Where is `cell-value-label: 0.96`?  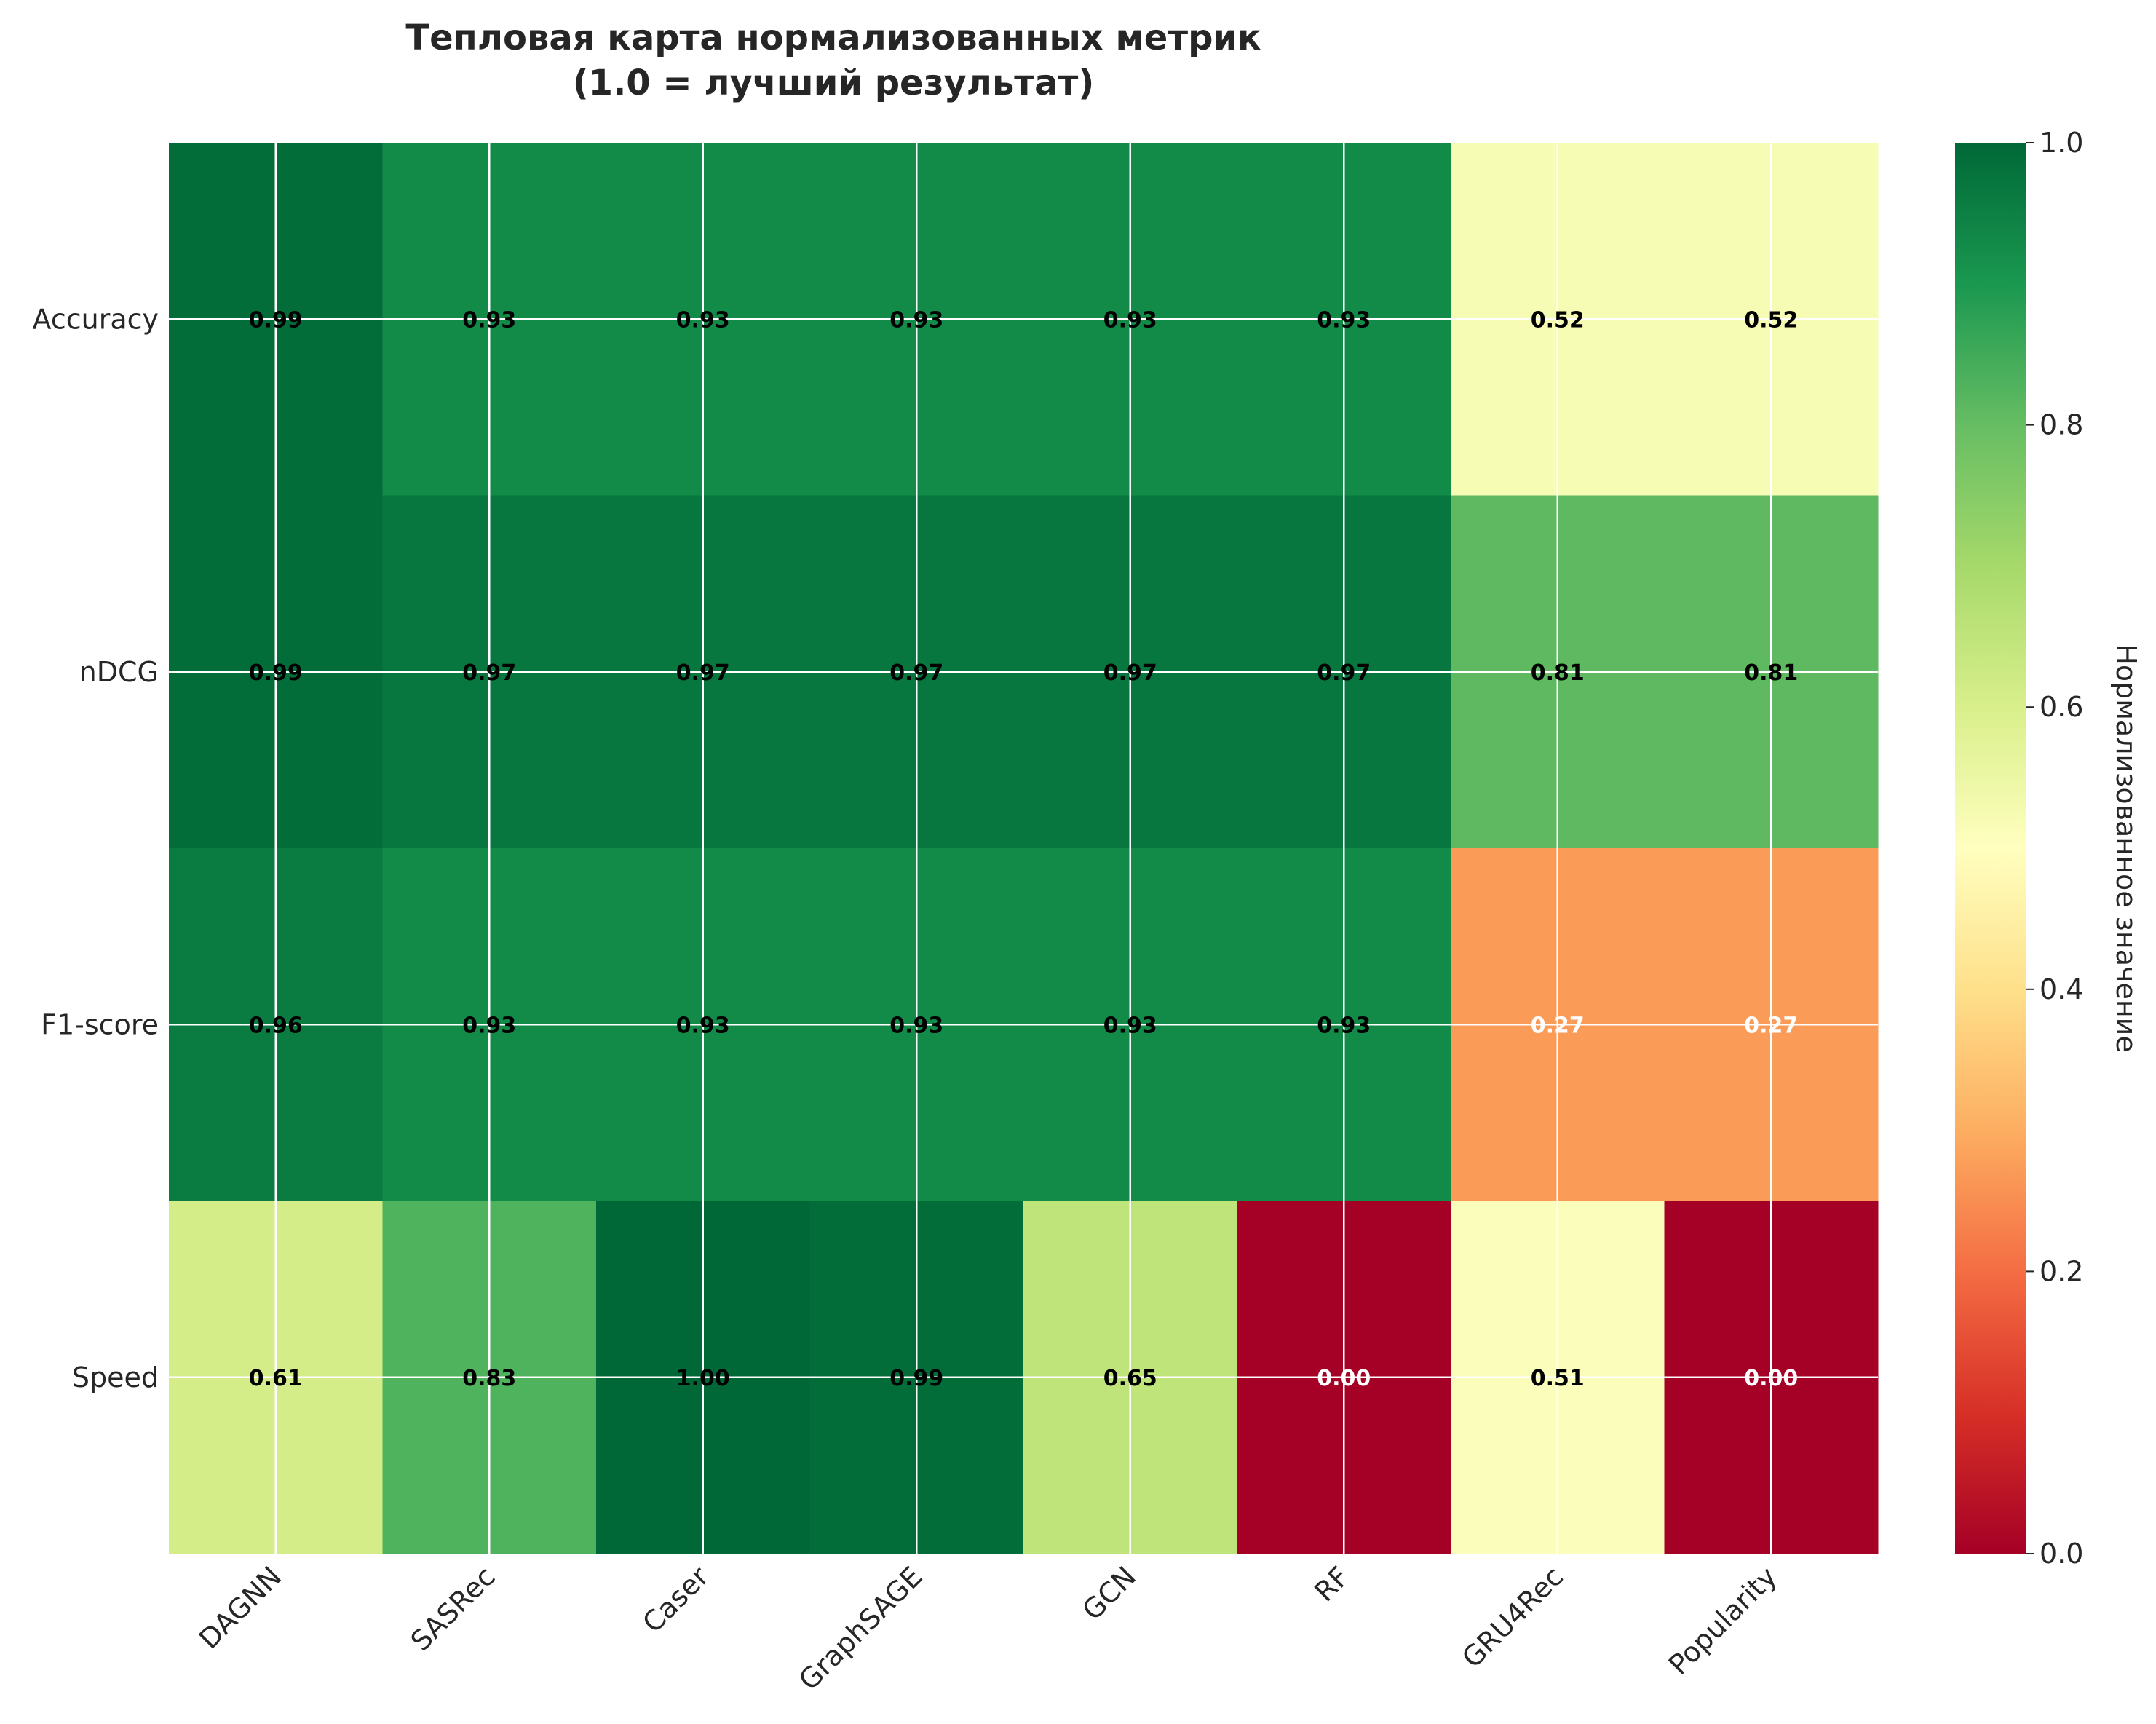
cell-value-label: 0.96 is located at coordinates (276, 1025).